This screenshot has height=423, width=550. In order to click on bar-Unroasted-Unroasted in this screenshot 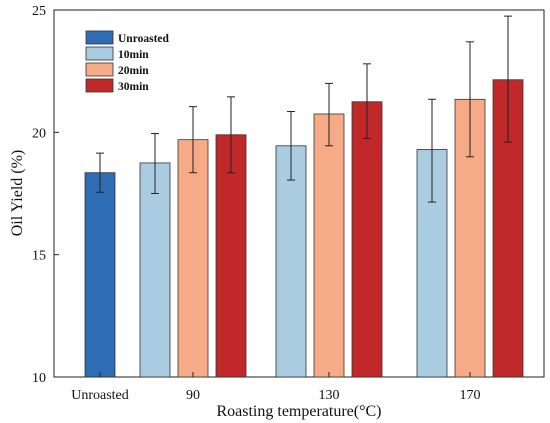, I will do `click(100, 275)`.